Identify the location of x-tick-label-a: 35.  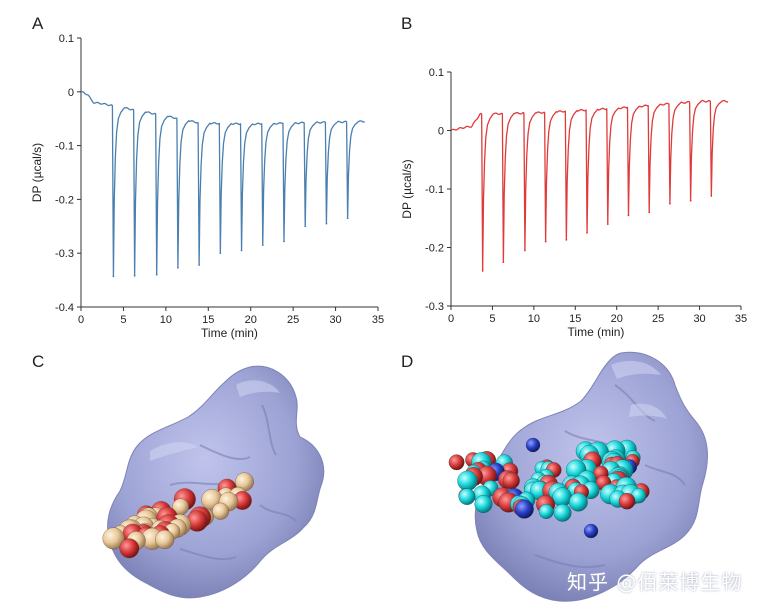
(378, 320).